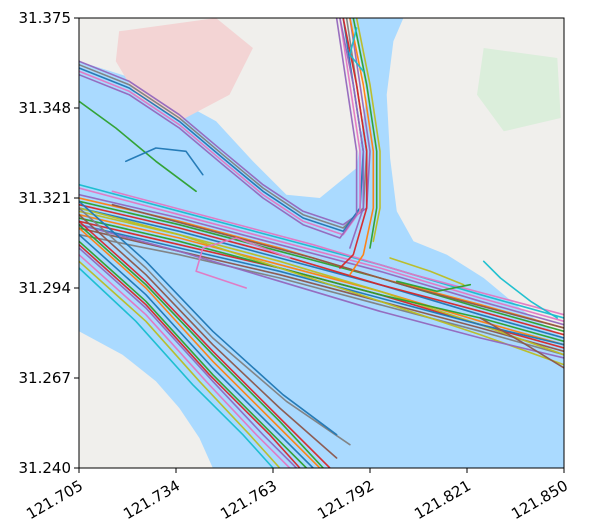 The height and width of the screenshot is (525, 599). Describe the element at coordinates (45, 198) in the screenshot. I see `y-tick-label: 31.321` at that location.